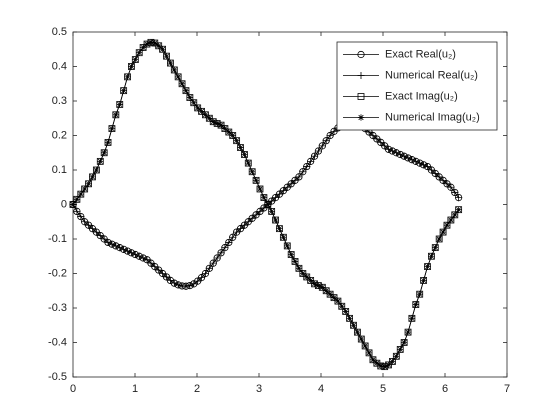 This screenshot has width=560, height=420. What do you see at coordinates (59, 170) in the screenshot?
I see `y-tick-label: 0.1` at bounding box center [59, 170].